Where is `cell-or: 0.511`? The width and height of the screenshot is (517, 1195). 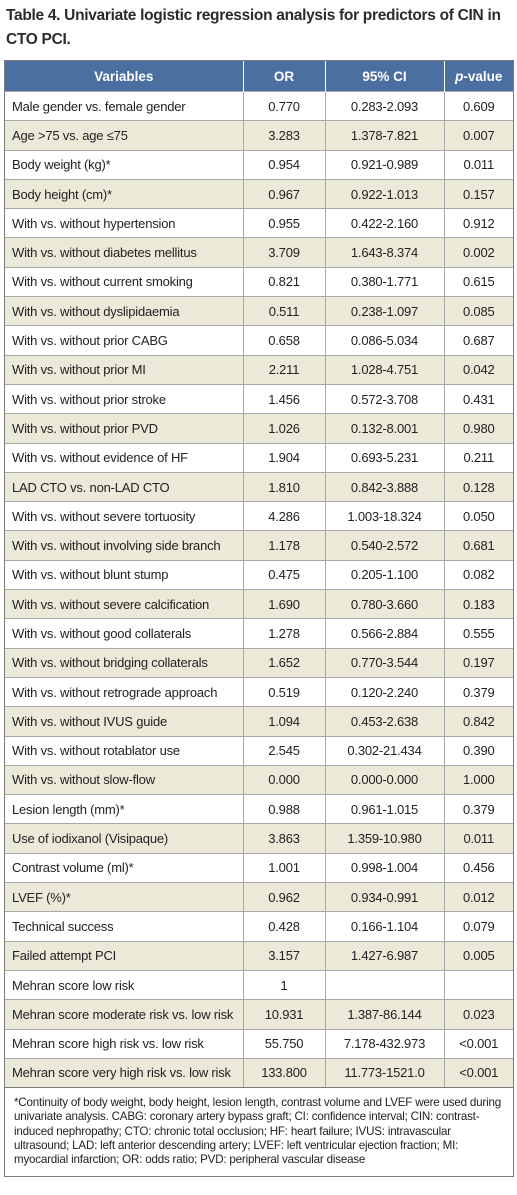 cell-or: 0.511 is located at coordinates (283, 311).